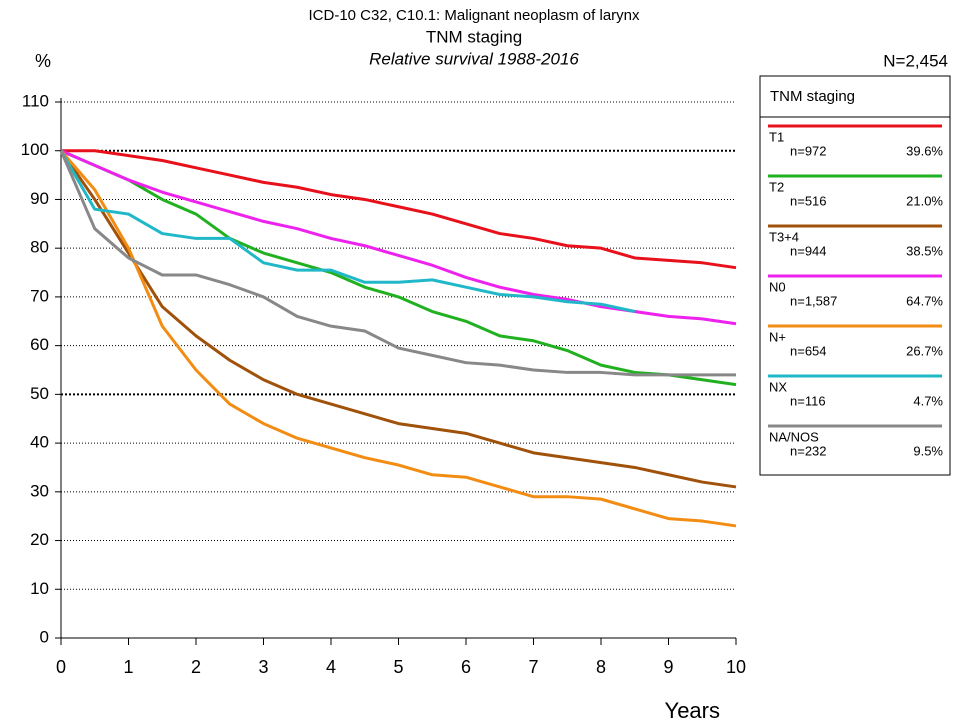 Image resolution: width=953 pixels, height=726 pixels. What do you see at coordinates (794, 436) in the screenshot?
I see `legend-label: NA/NOS` at bounding box center [794, 436].